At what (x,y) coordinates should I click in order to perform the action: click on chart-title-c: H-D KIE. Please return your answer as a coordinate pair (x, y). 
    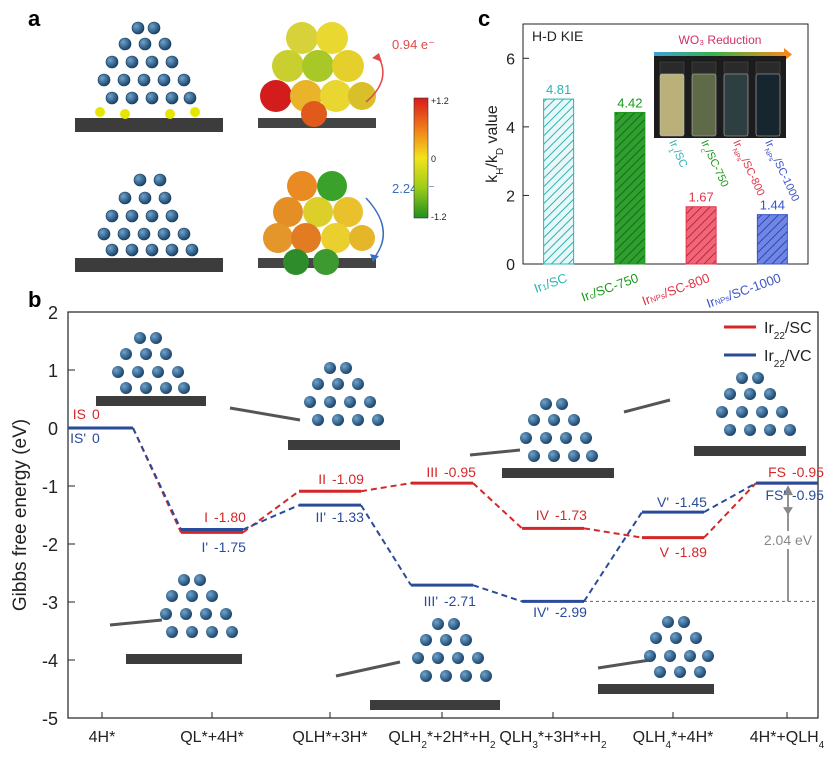
    Looking at the image, I should click on (557, 36).